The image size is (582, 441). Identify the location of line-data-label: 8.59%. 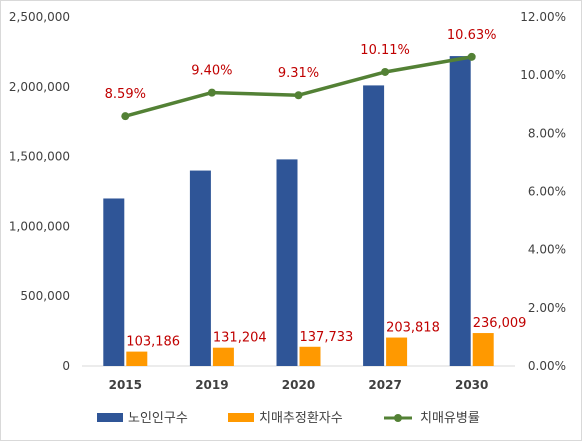
(125, 94).